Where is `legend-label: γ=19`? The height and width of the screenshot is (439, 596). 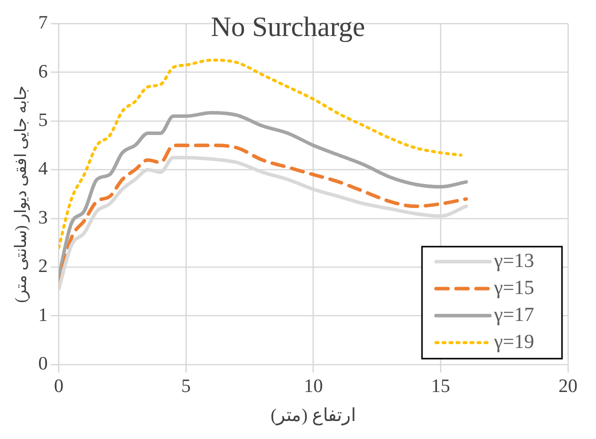
legend-label: γ=19 is located at coordinates (513, 341).